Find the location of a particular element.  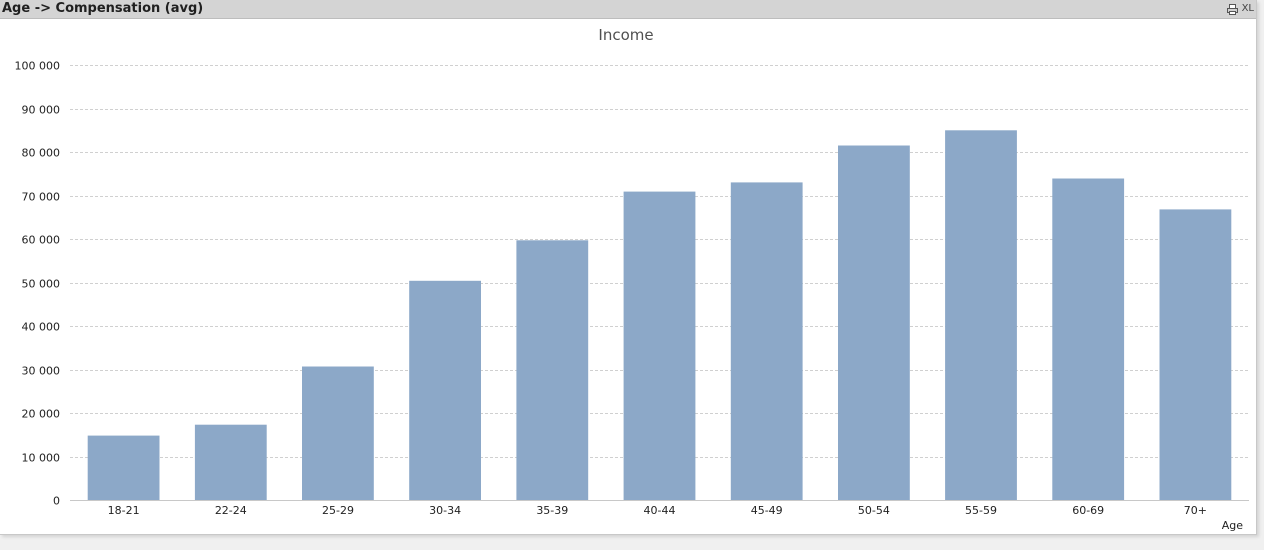

y-tick-label: 10 000 is located at coordinates (41, 458).